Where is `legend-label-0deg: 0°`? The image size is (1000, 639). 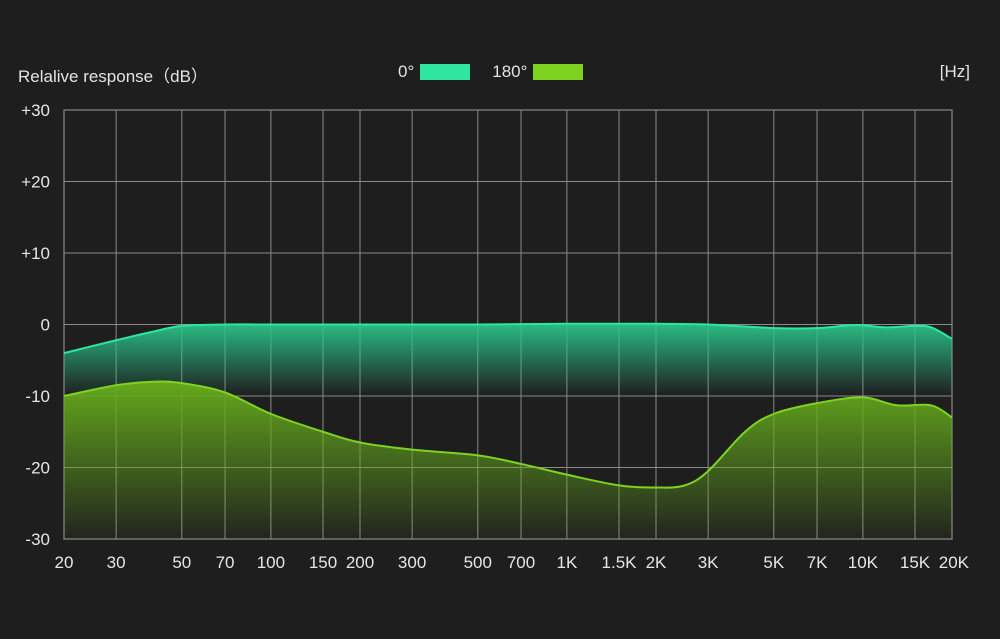 legend-label-0deg: 0° is located at coordinates (406, 71).